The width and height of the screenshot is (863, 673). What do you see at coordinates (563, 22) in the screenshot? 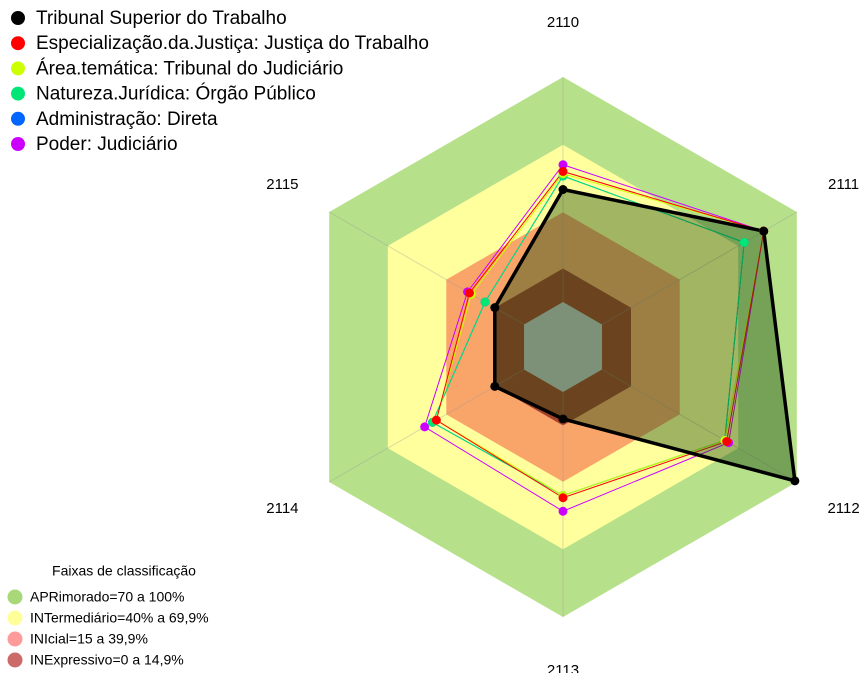
I see `axis-label: 2110` at bounding box center [563, 22].